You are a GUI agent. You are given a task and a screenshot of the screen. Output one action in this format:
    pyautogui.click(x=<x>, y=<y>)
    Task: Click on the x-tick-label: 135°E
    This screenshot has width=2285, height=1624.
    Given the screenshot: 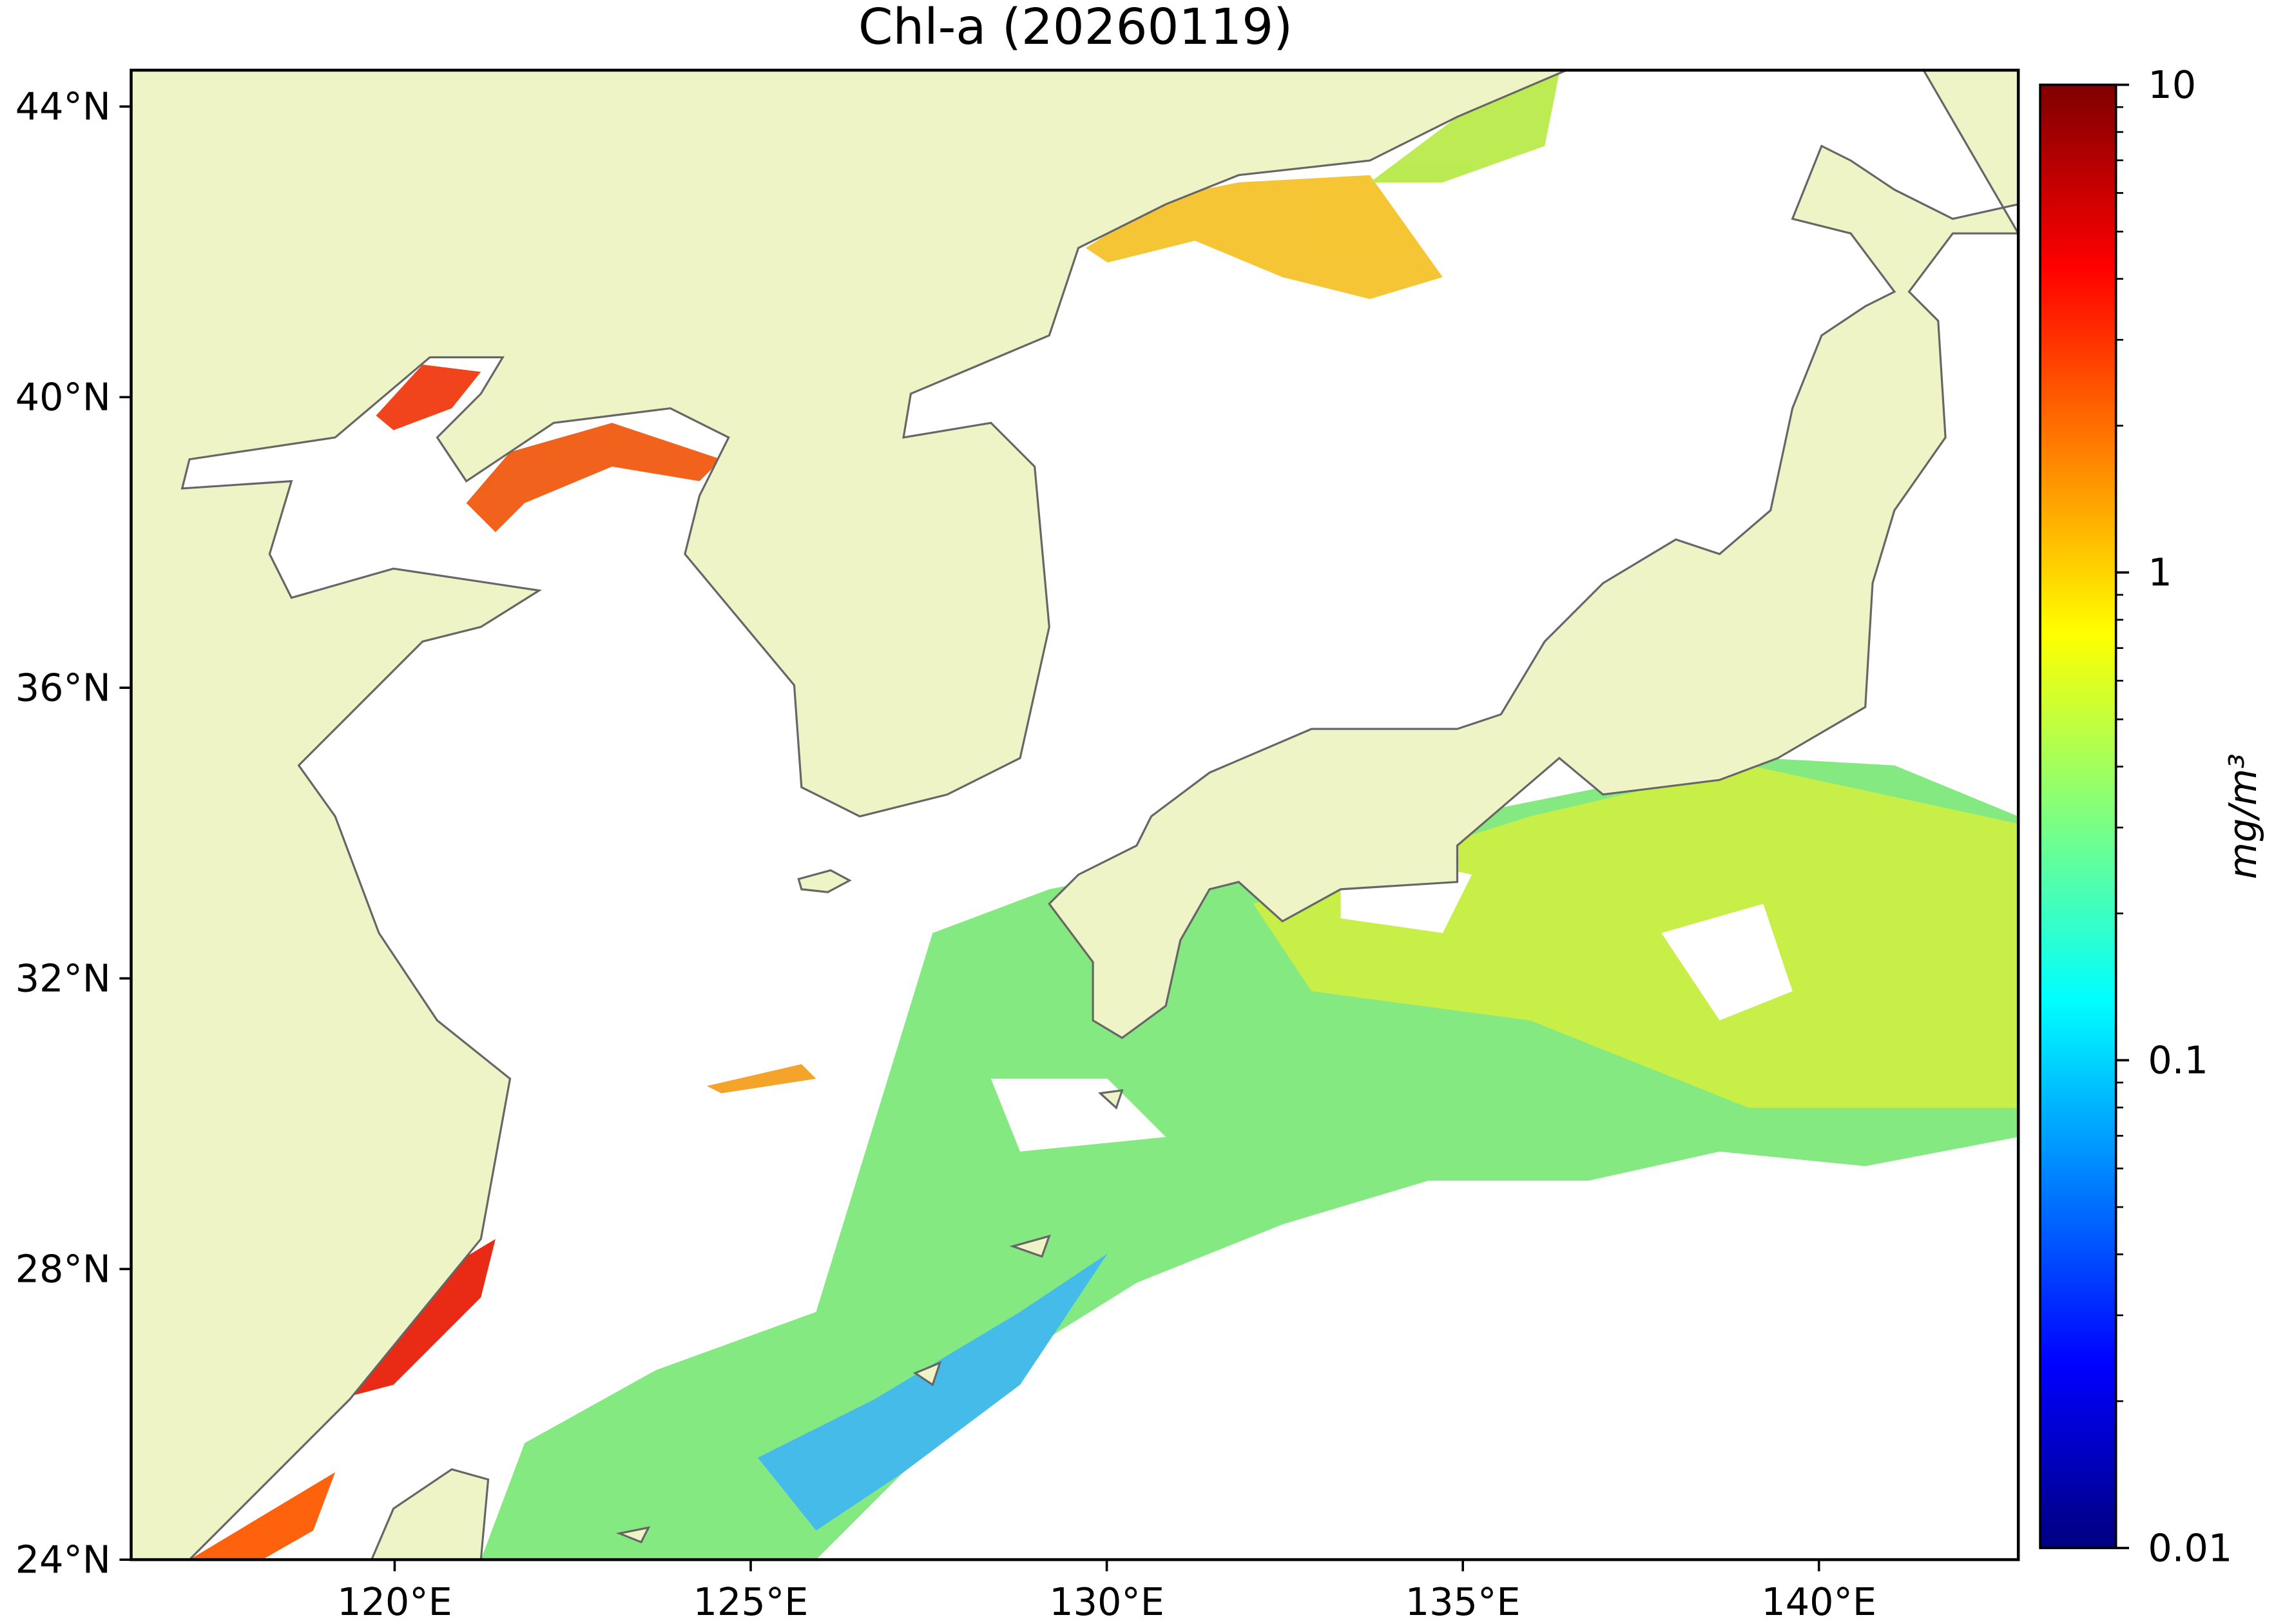 What is the action you would take?
    pyautogui.click(x=1463, y=1602)
    